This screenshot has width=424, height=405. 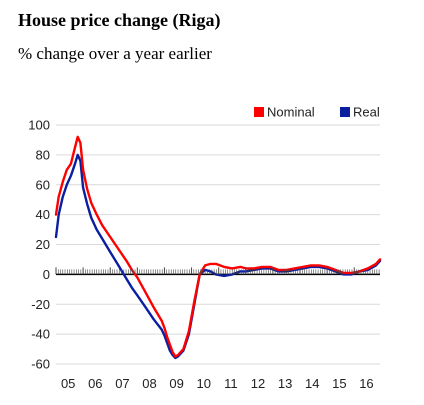 What do you see at coordinates (231, 383) in the screenshot?
I see `x-tick-label: 11` at bounding box center [231, 383].